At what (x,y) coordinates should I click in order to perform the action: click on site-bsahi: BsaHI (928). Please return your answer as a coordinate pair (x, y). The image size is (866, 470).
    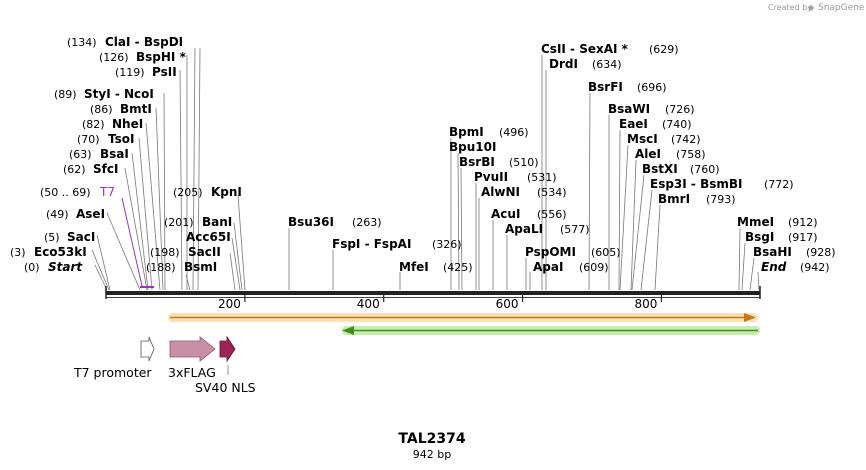
    Looking at the image, I should click on (794, 252).